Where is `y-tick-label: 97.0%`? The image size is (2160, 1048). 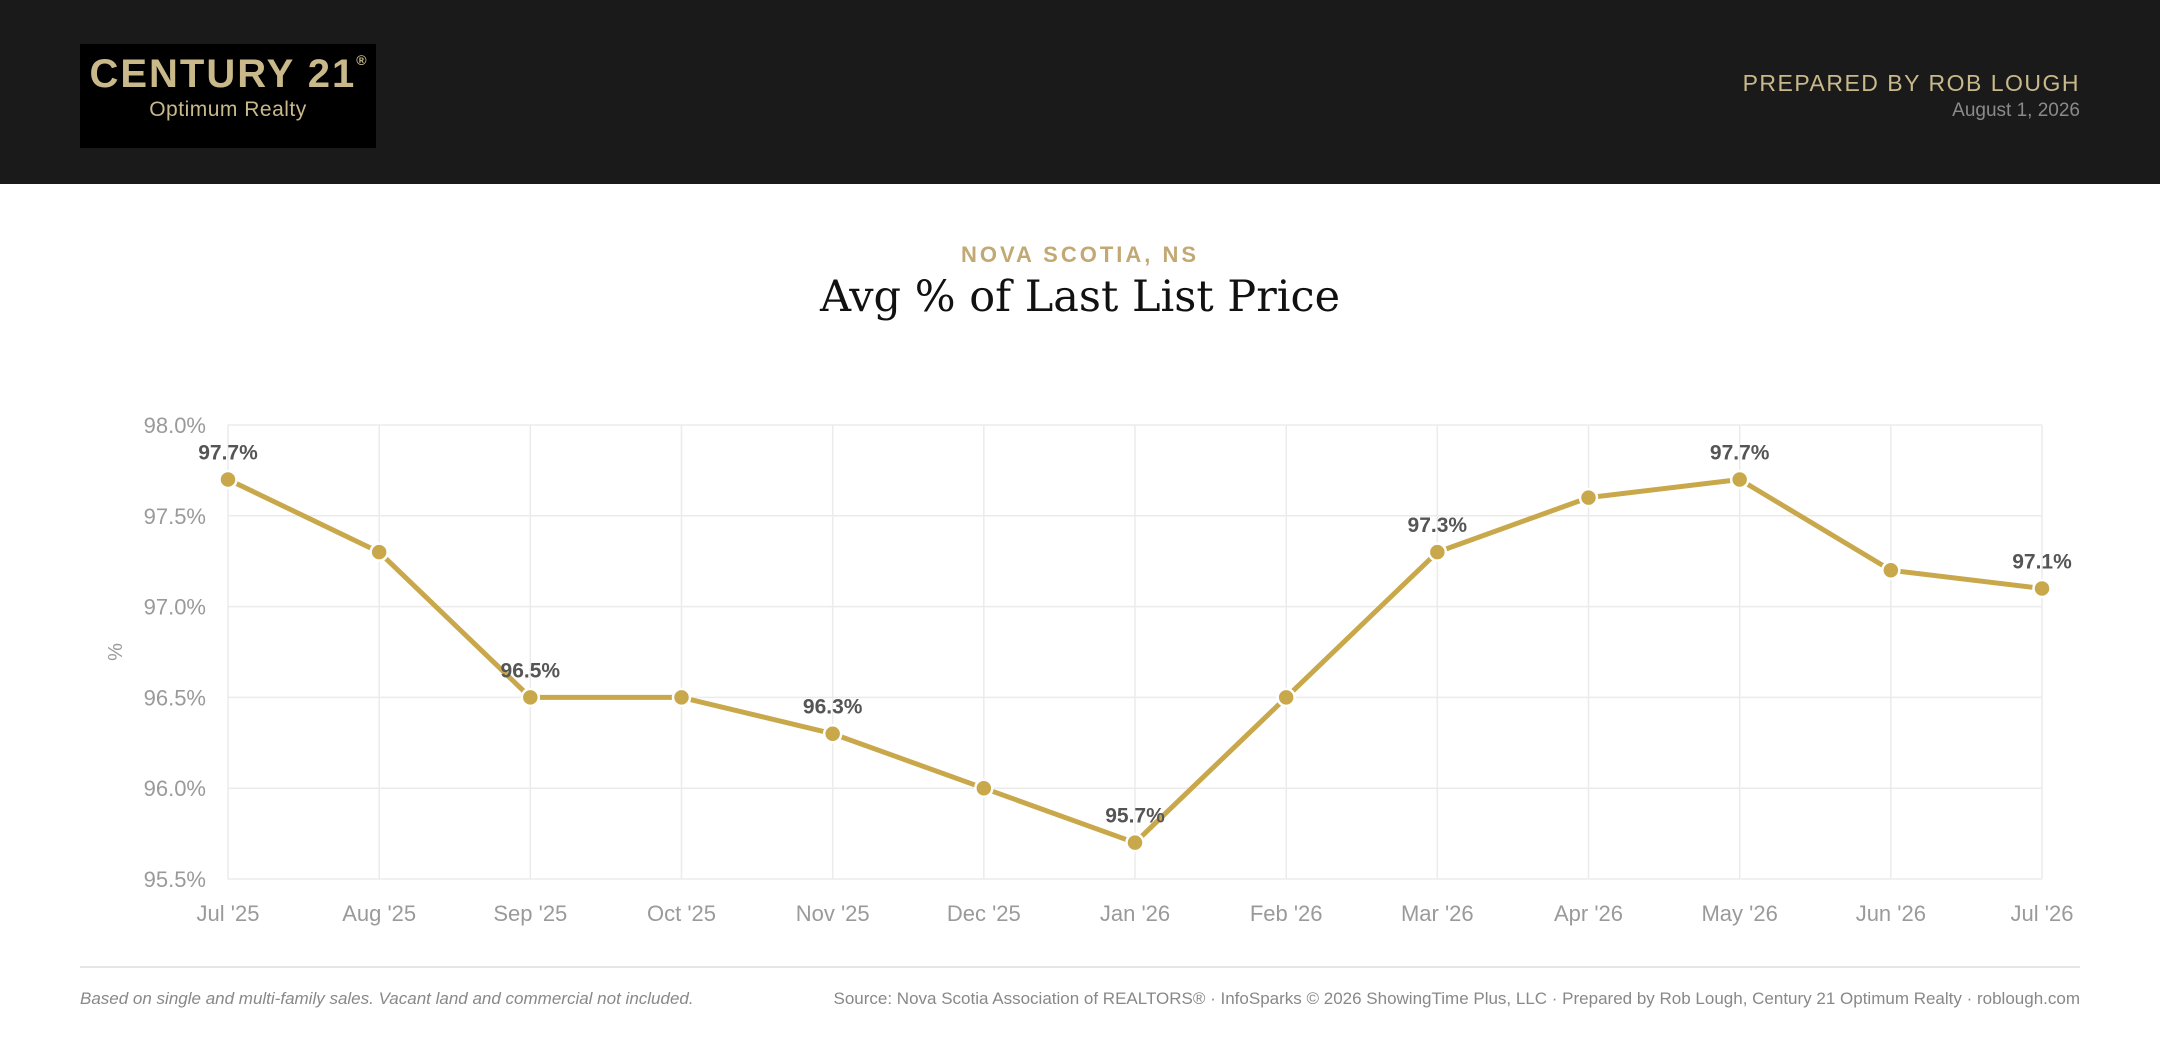
y-tick-label: 97.0% is located at coordinates (175, 607).